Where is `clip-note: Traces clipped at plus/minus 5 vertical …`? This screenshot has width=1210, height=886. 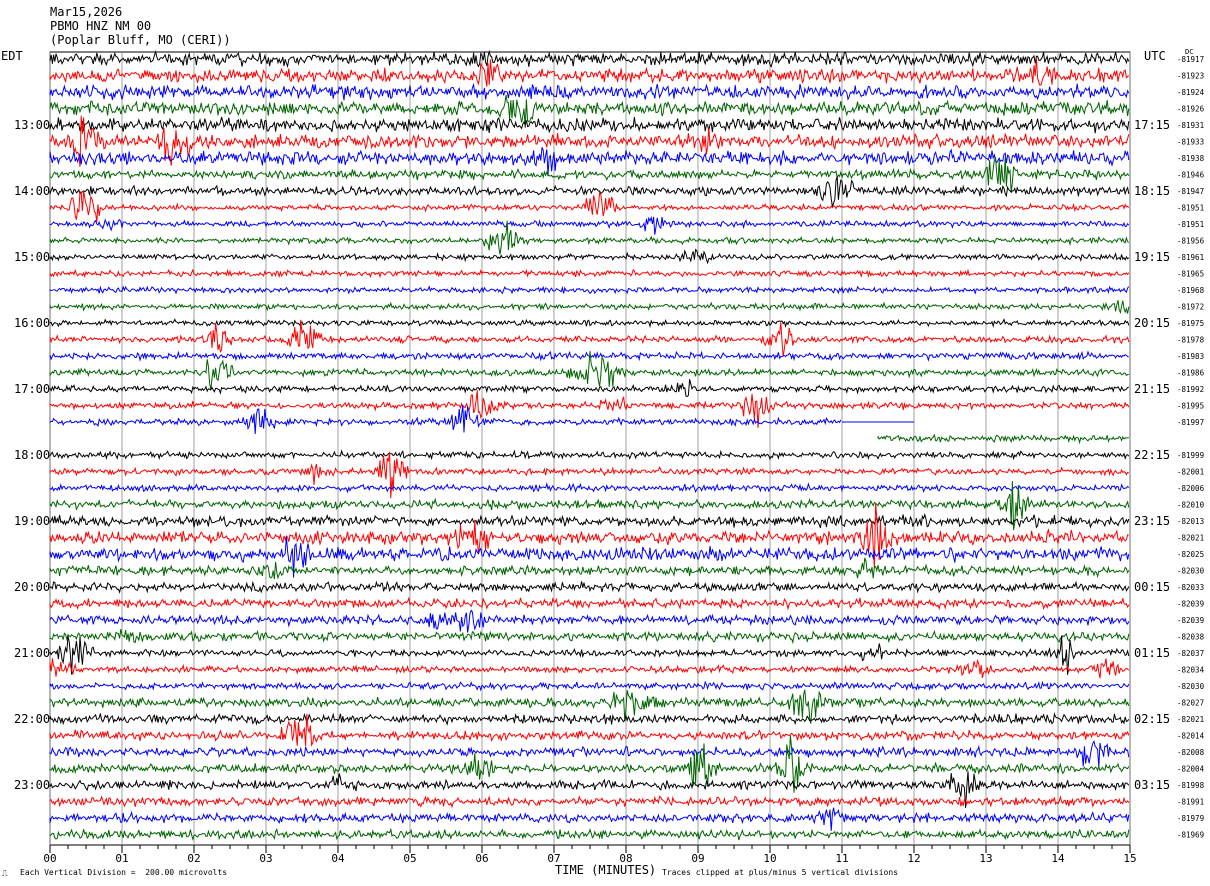
clip-note: Traces clipped at plus/minus 5 vertical … is located at coordinates (780, 872).